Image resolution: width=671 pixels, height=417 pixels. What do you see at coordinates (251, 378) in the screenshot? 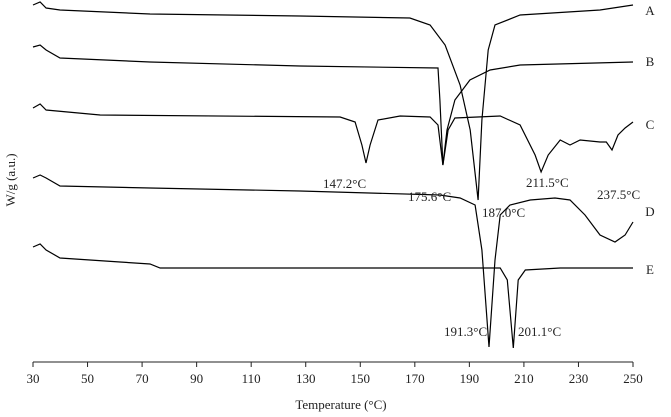
I see `x-tick-label: 110` at bounding box center [251, 378].